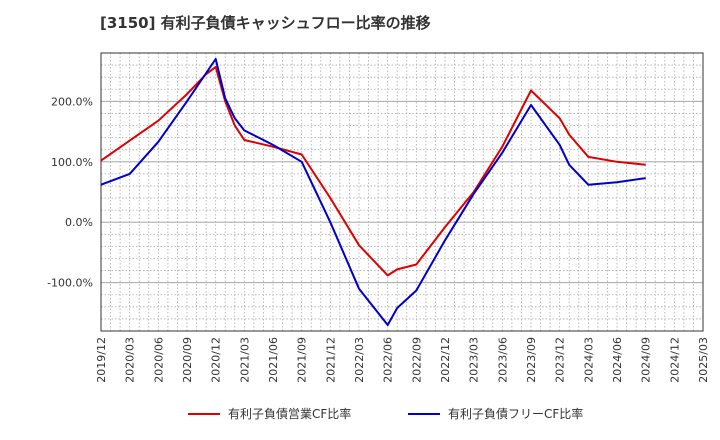 The width and height of the screenshot is (720, 440). What do you see at coordinates (416, 360) in the screenshot?
I see `x-tick-label: 2022/09` at bounding box center [416, 360].